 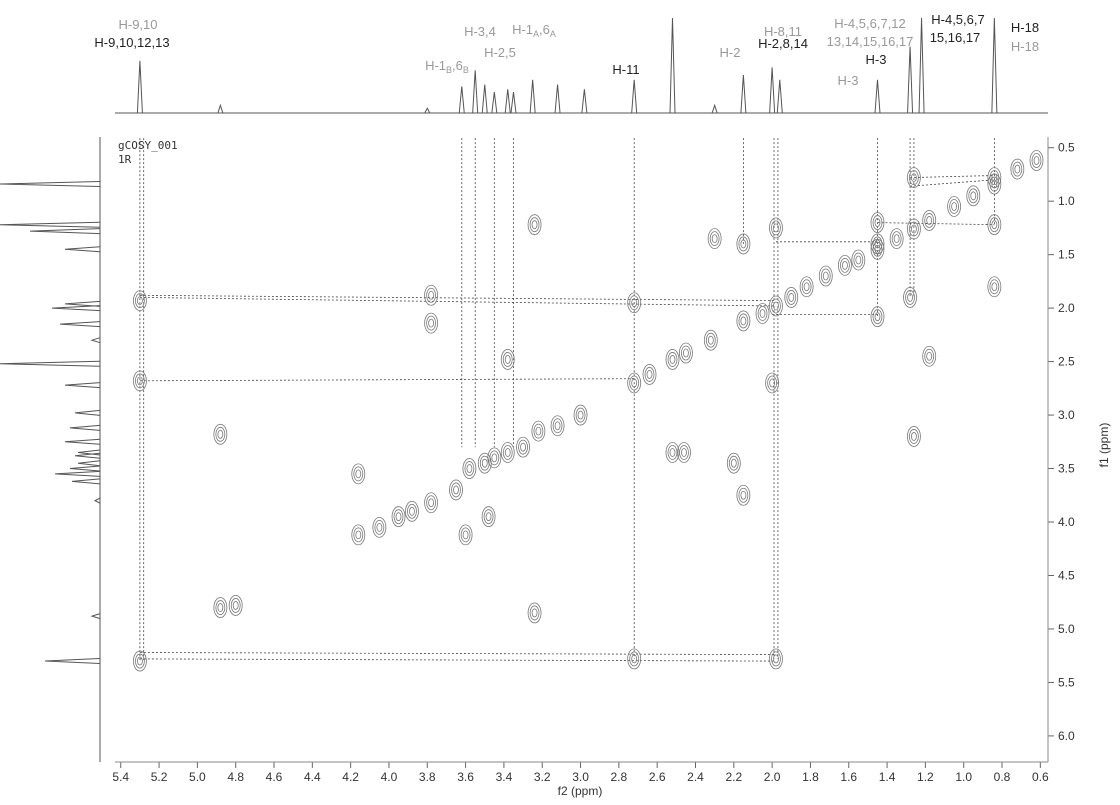 I want to click on experiment-name: gCOSY_001, so click(x=148, y=145).